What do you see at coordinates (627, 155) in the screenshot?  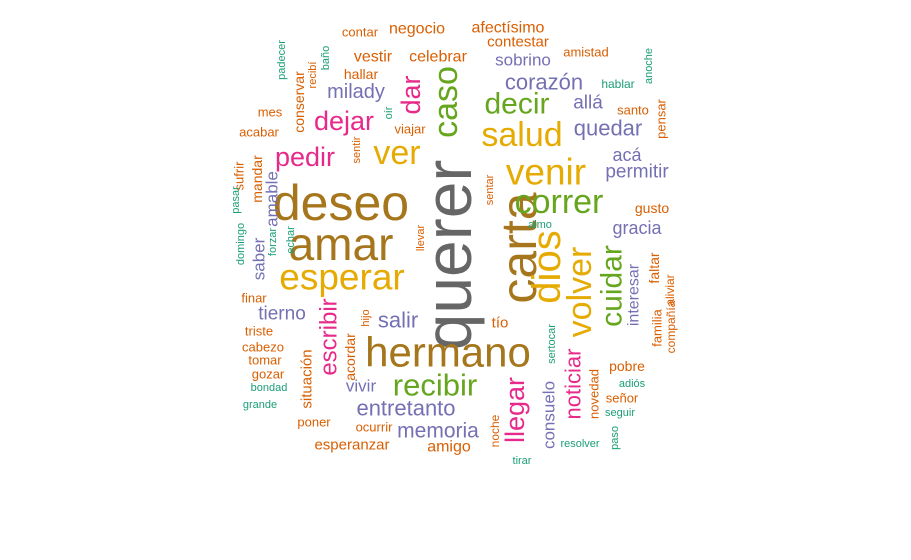 I see `word-cloud-word: acá` at bounding box center [627, 155].